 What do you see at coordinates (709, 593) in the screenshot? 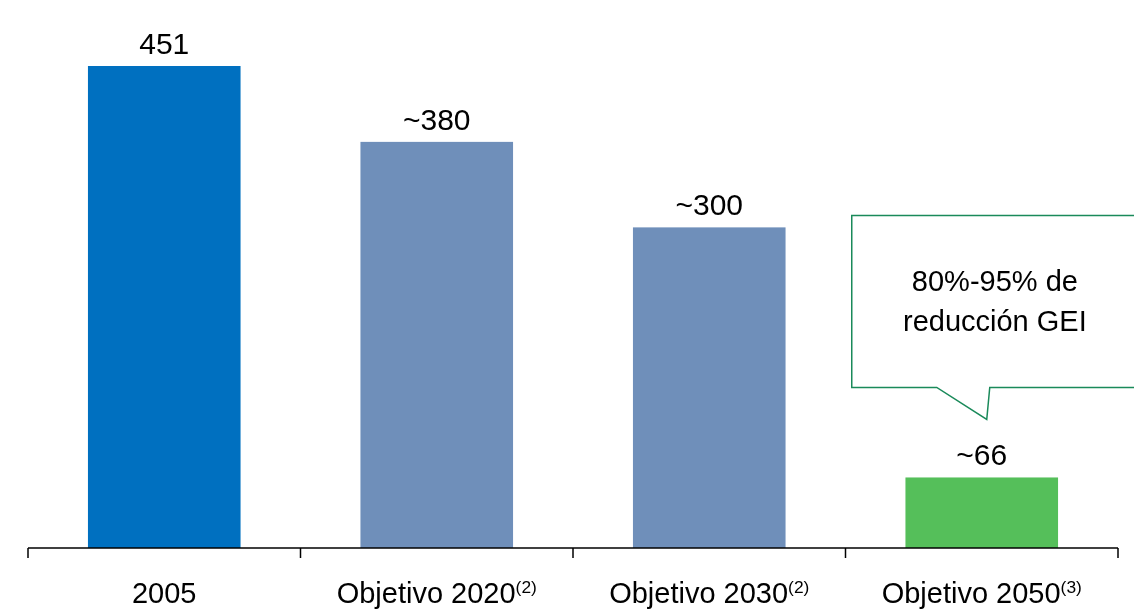
I see `x-tick-label: Objetivo 2030$^{(2)}$` at bounding box center [709, 593].